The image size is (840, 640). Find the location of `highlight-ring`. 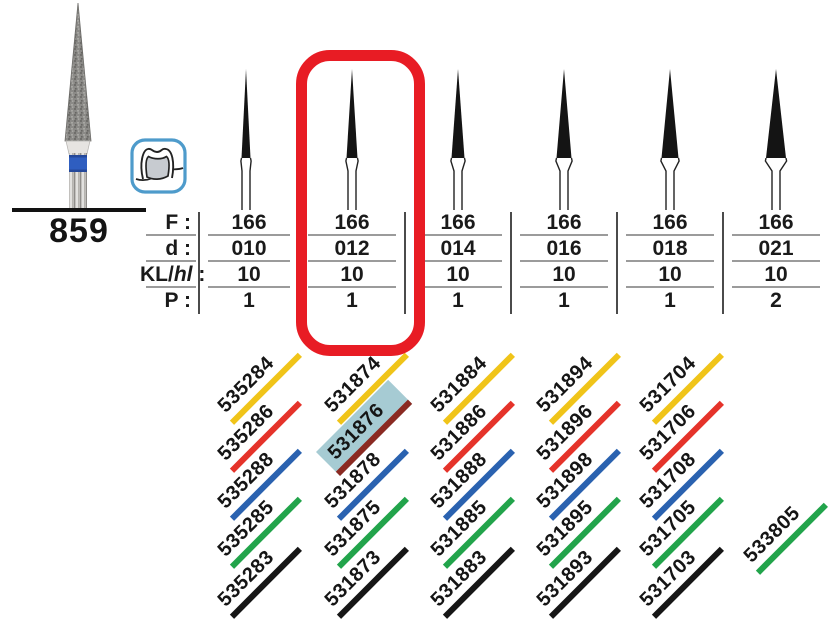

highlight-ring is located at coordinates (360, 203).